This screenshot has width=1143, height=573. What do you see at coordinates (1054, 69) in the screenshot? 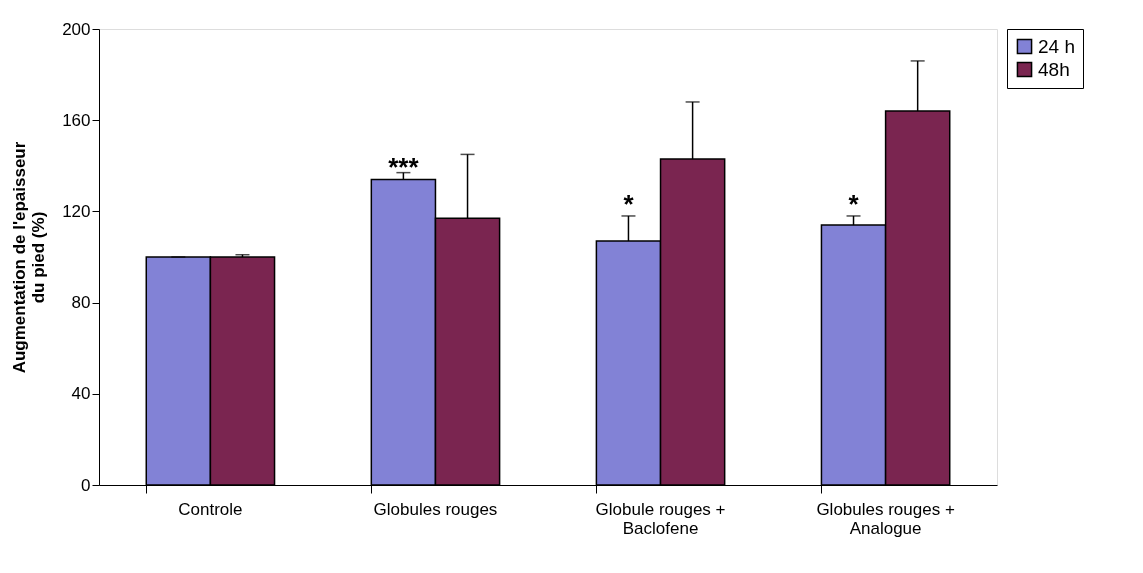
I see `legend-label: 48h` at bounding box center [1054, 69].